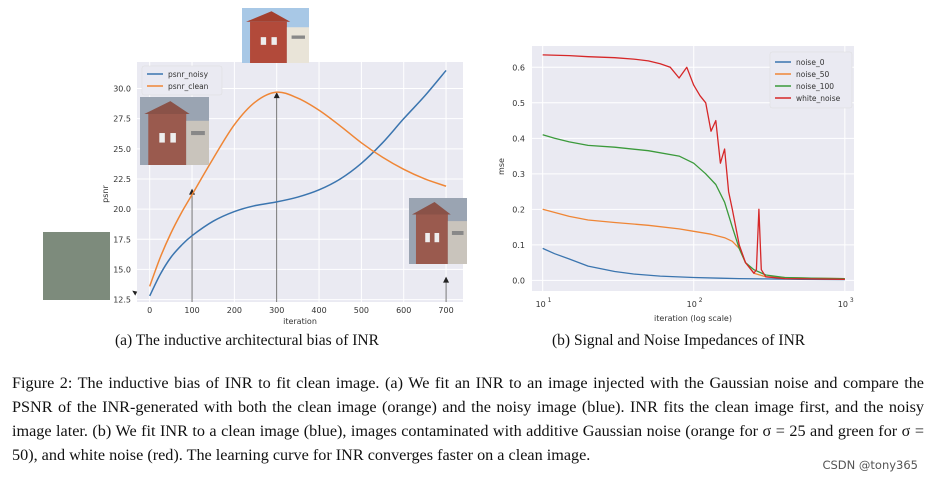 The image size is (934, 482). Describe the element at coordinates (852, 300) in the screenshot. I see `x-tick-exponent: 3` at that location.